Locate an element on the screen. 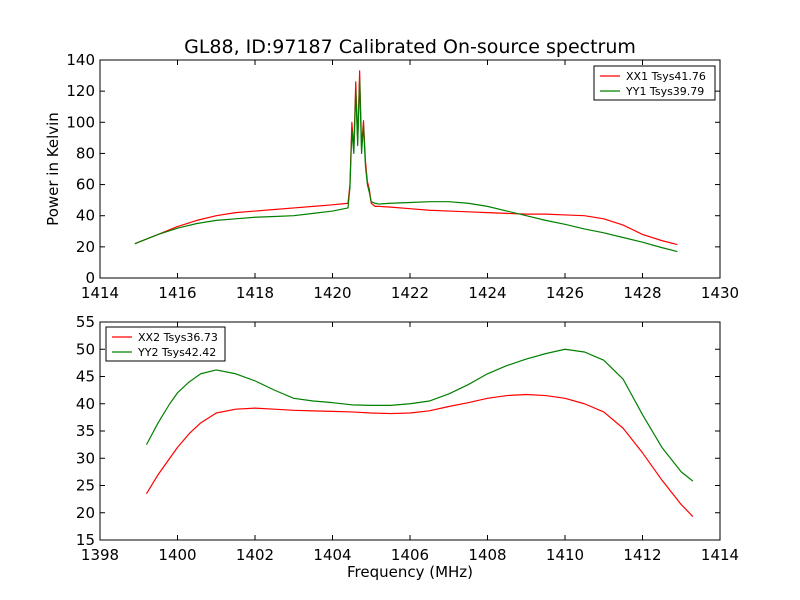  y-tick-label: 30 is located at coordinates (85, 458).